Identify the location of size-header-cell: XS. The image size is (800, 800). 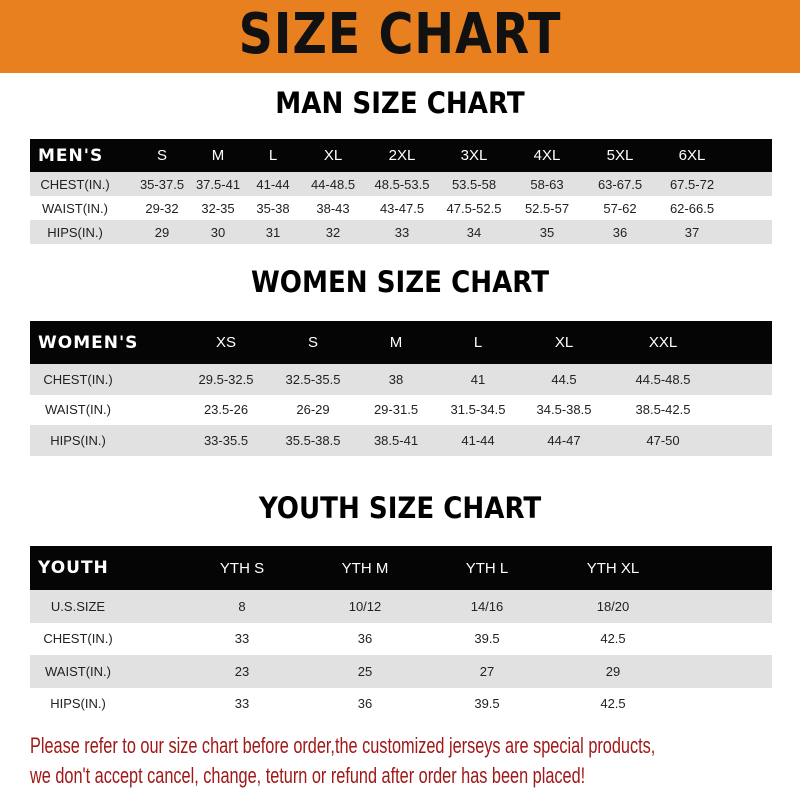
(226, 342).